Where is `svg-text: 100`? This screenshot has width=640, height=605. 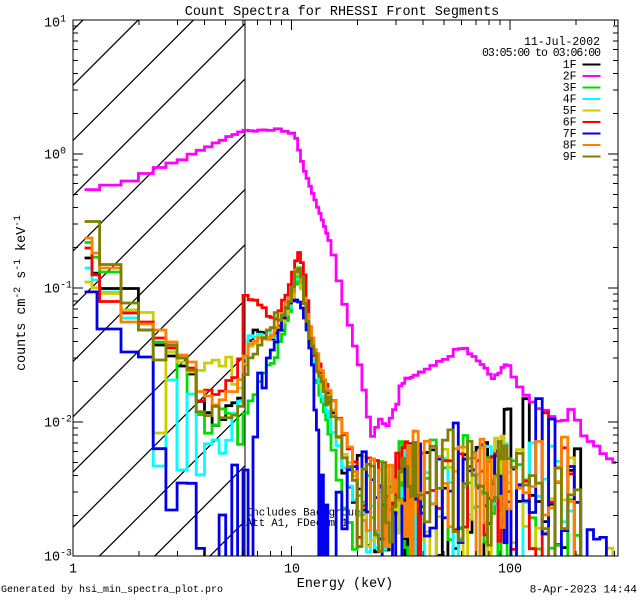 svg-text: 100 is located at coordinates (510, 570).